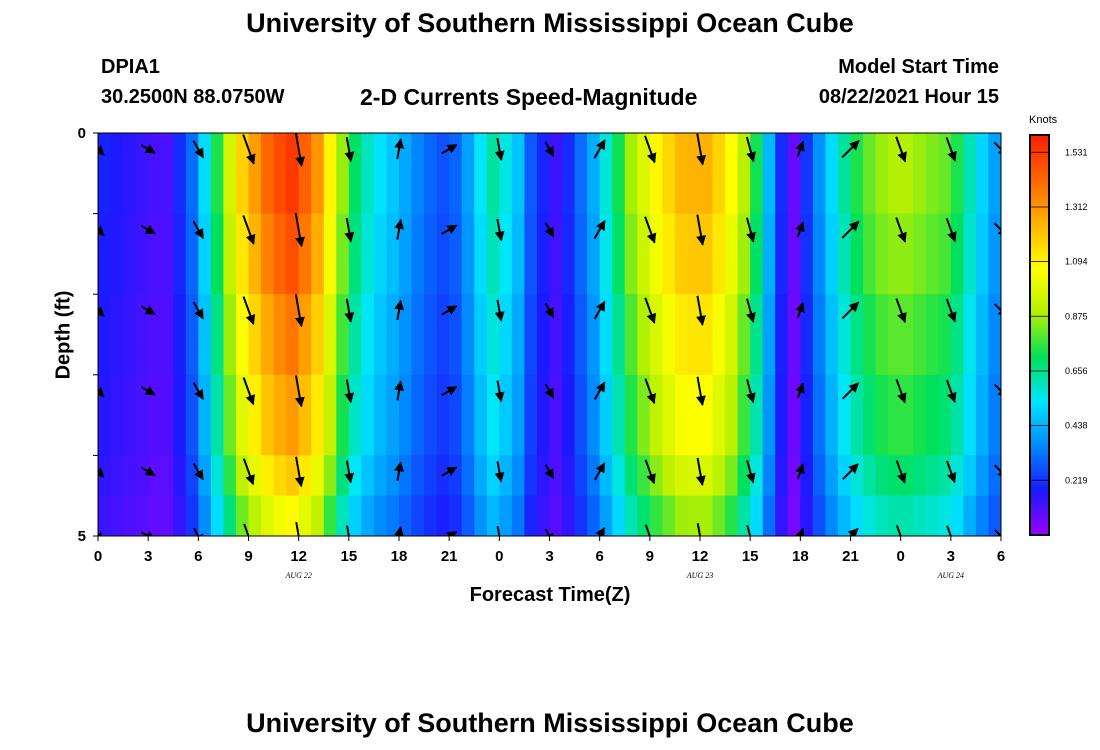 The height and width of the screenshot is (750, 1100). Describe the element at coordinates (800, 556) in the screenshot. I see `x-tick-label: 18` at that location.